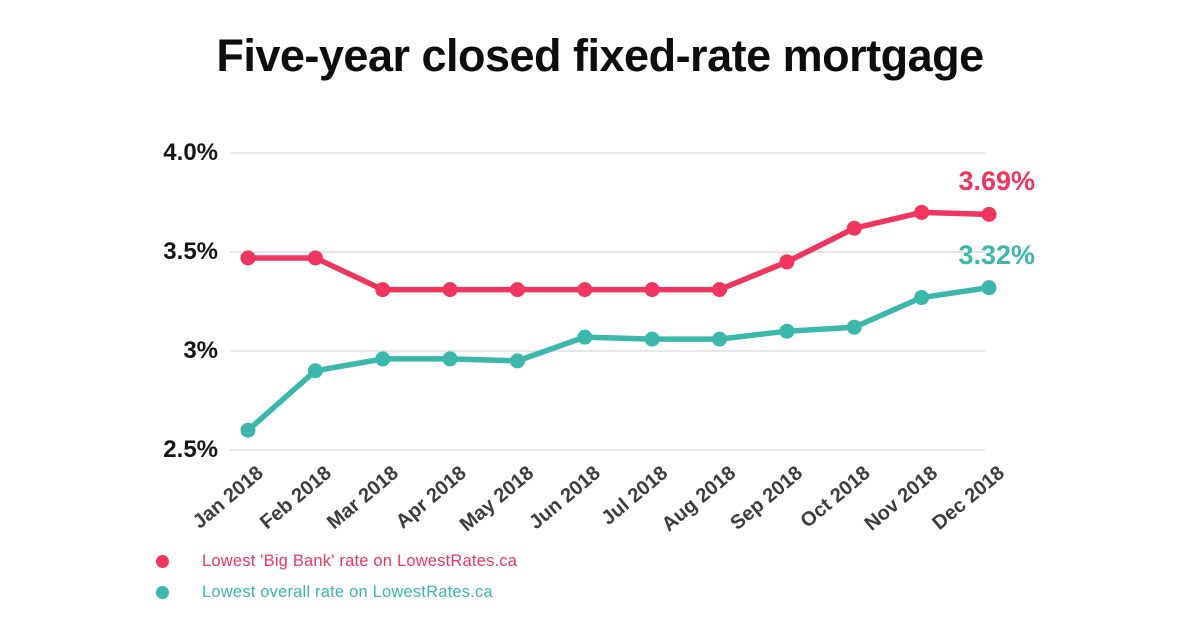  I want to click on legend-label: Lowest 'Big Bank' rate on LowestRates.ca, so click(360, 560).